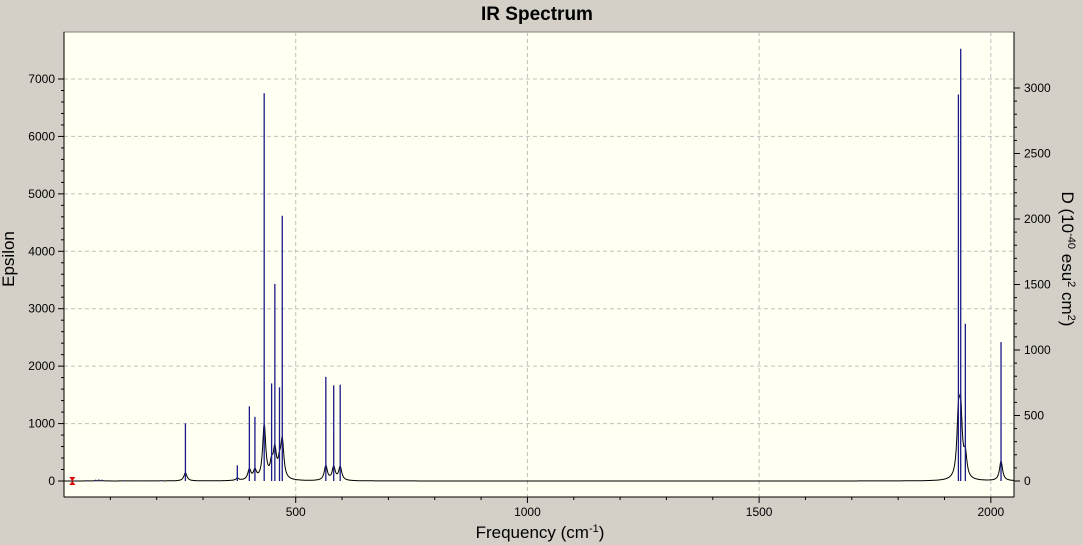 This screenshot has height=545, width=1083. What do you see at coordinates (1037, 350) in the screenshot?
I see `right-tick-label: 1000` at bounding box center [1037, 350].